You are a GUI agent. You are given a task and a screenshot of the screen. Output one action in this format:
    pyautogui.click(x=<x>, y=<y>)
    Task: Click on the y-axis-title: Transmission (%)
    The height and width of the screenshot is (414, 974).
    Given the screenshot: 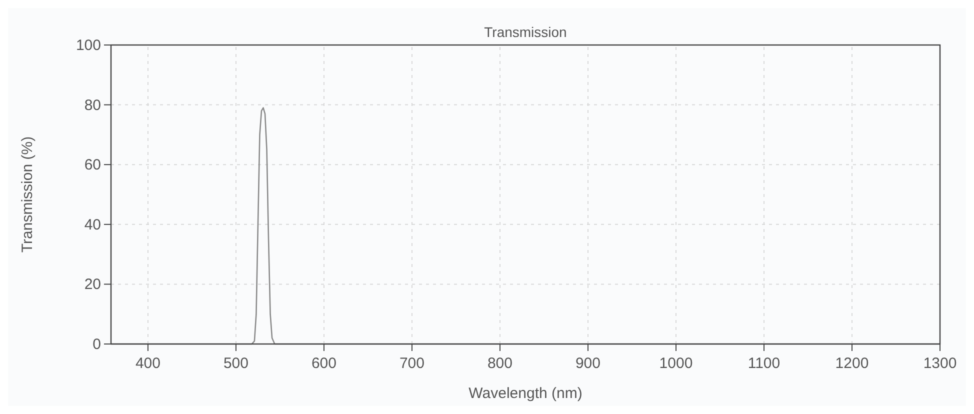 What is the action you would take?
    pyautogui.click(x=27, y=194)
    